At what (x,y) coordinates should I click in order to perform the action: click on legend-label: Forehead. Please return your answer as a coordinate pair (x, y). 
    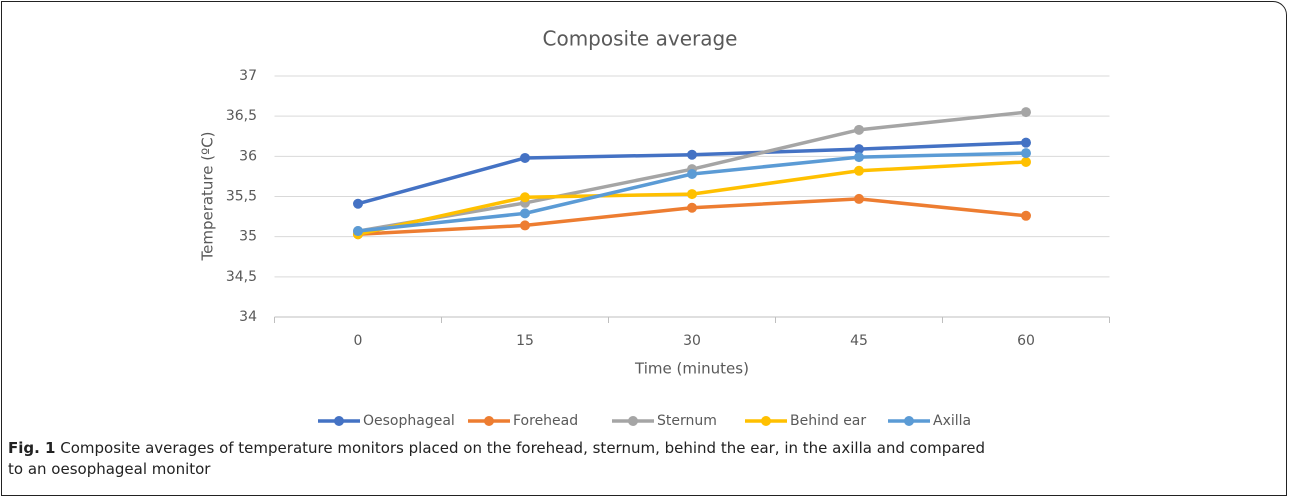
    Looking at the image, I should click on (545, 421).